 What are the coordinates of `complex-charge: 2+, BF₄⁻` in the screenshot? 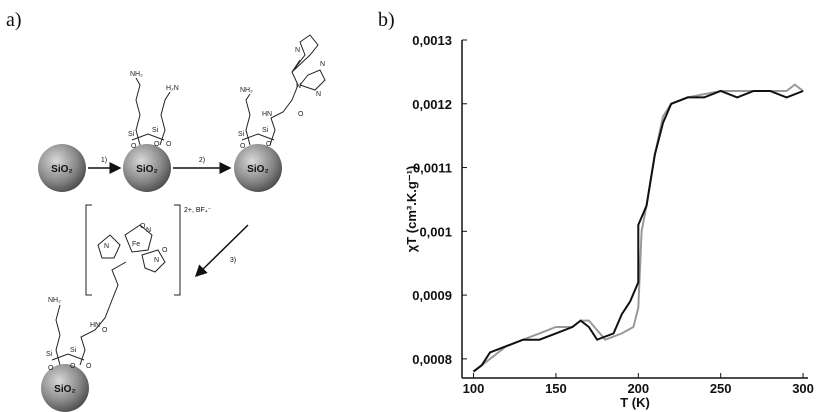 It's located at (198, 210).